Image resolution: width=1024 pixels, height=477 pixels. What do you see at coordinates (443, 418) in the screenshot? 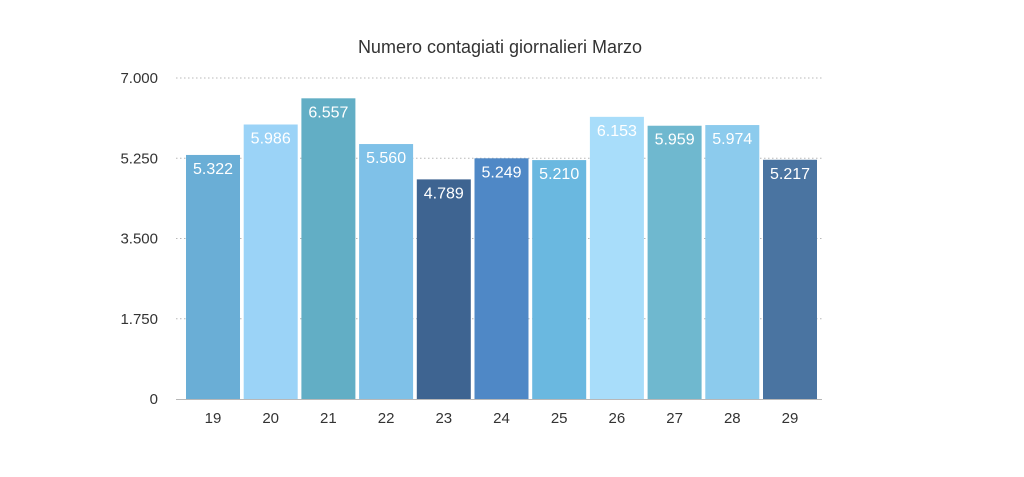
I see `x-tick-label: 23` at bounding box center [443, 418].